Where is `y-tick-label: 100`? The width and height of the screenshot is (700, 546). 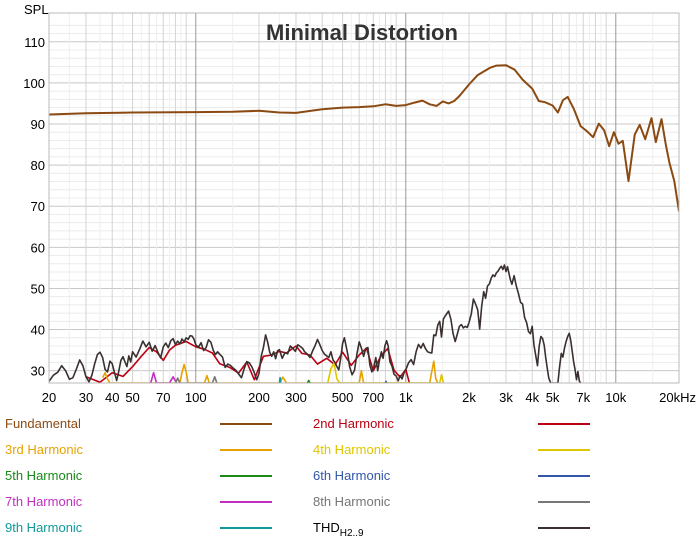
y-tick-label: 100 is located at coordinates (34, 83).